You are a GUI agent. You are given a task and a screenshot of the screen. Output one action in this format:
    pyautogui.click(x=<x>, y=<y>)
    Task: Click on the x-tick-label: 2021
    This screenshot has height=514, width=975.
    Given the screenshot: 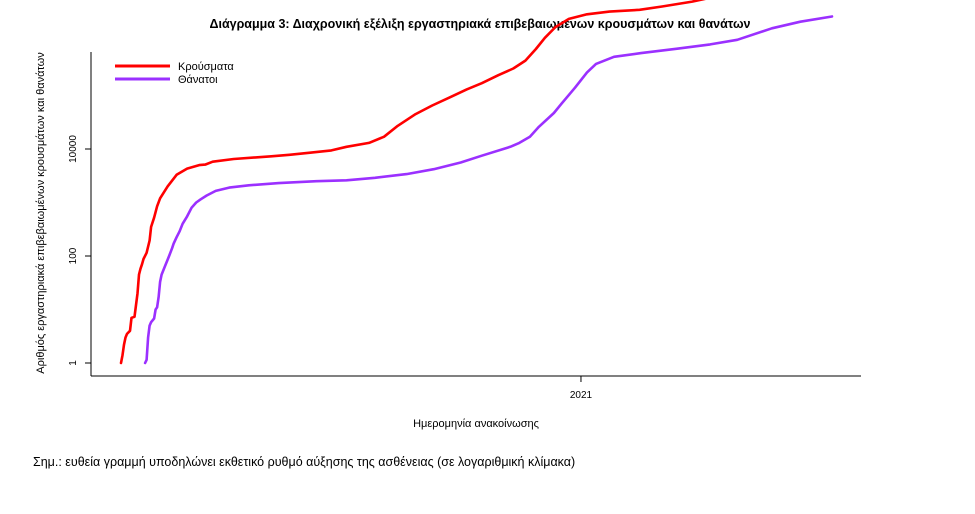 What is the action you would take?
    pyautogui.click(x=581, y=395)
    